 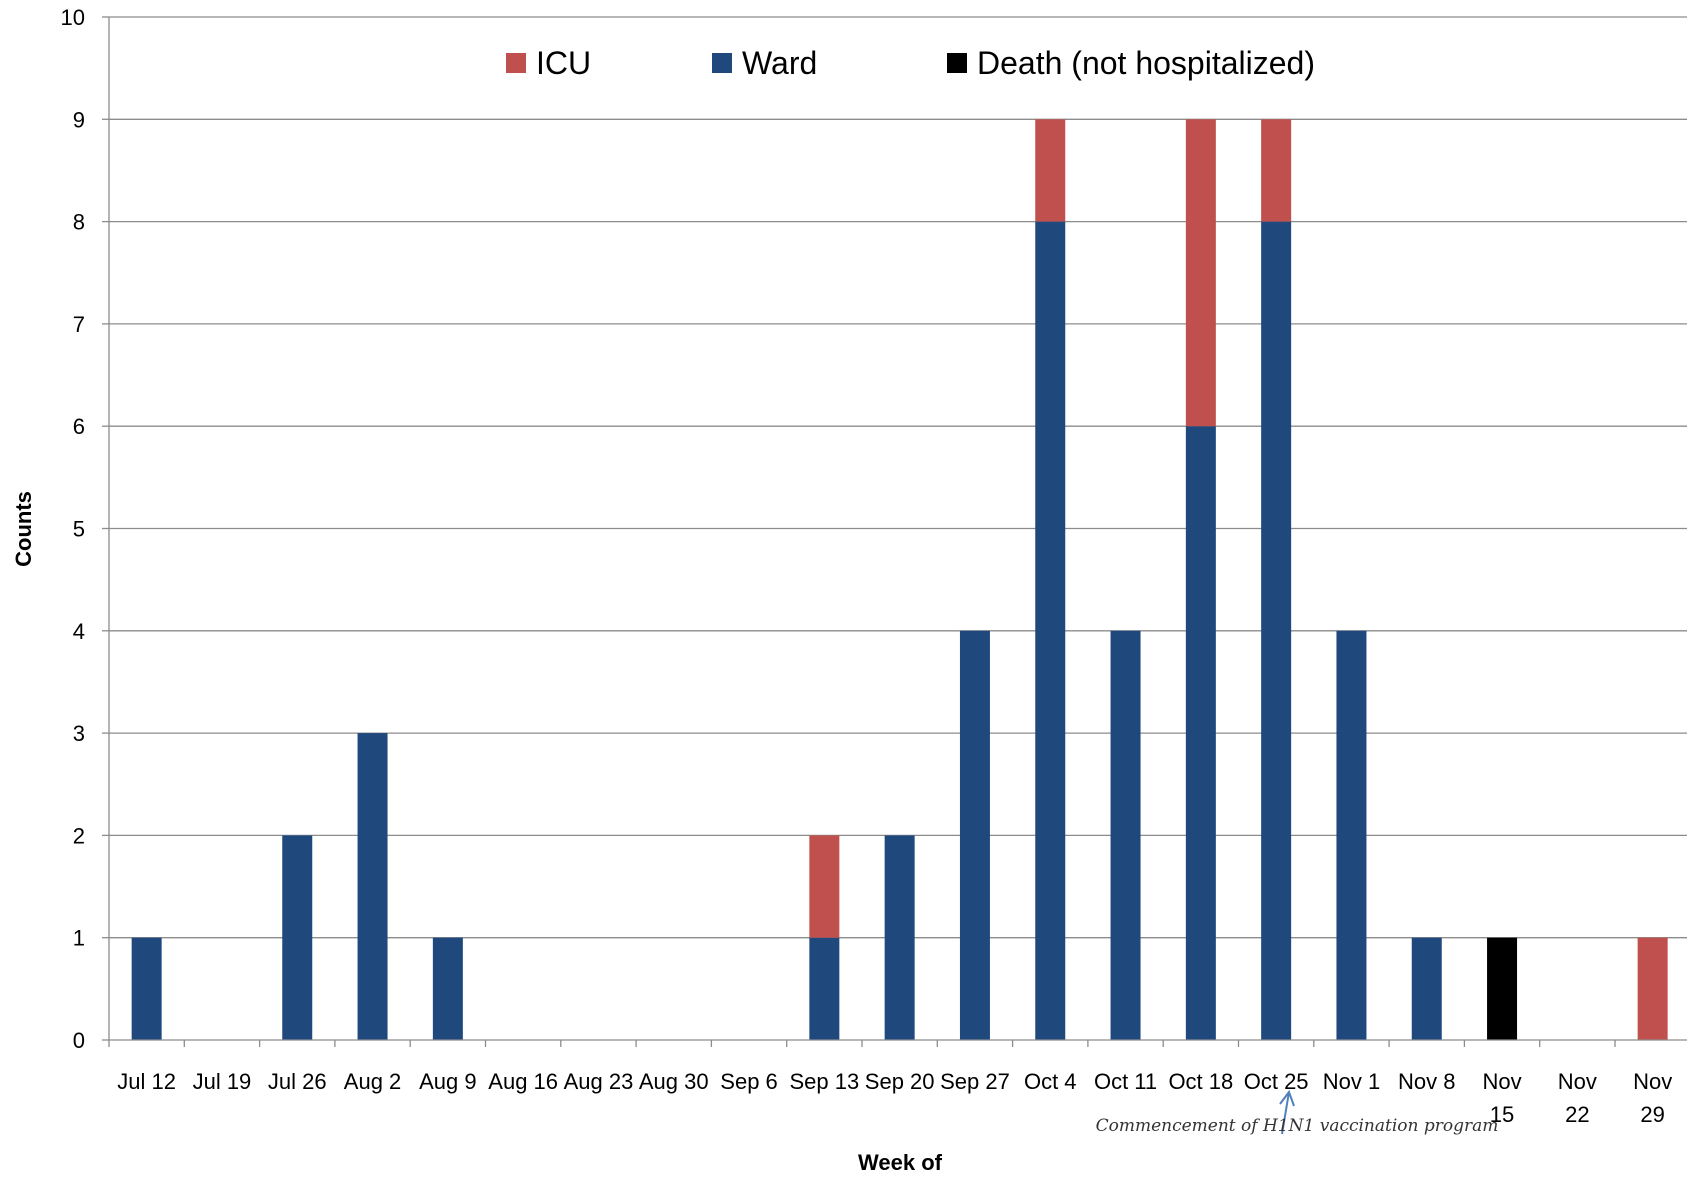 I want to click on x-tick-label: Oct 4, so click(x=1050, y=1081).